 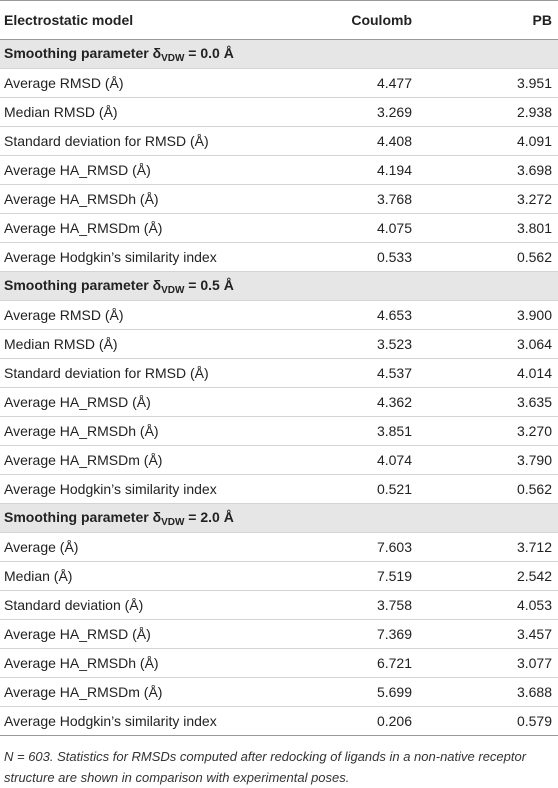 What do you see at coordinates (279, 663) in the screenshot?
I see `data-row: Average HA_RMSDh (Å) 6.721 3.077` at bounding box center [279, 663].